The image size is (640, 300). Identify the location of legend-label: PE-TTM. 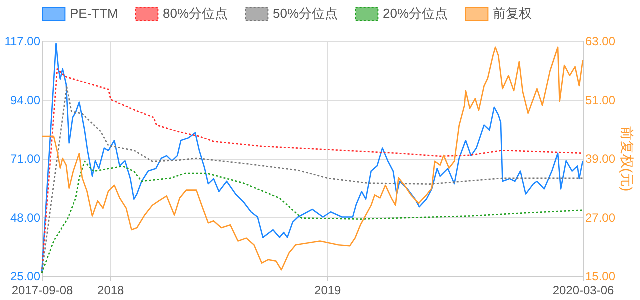
(94, 14).